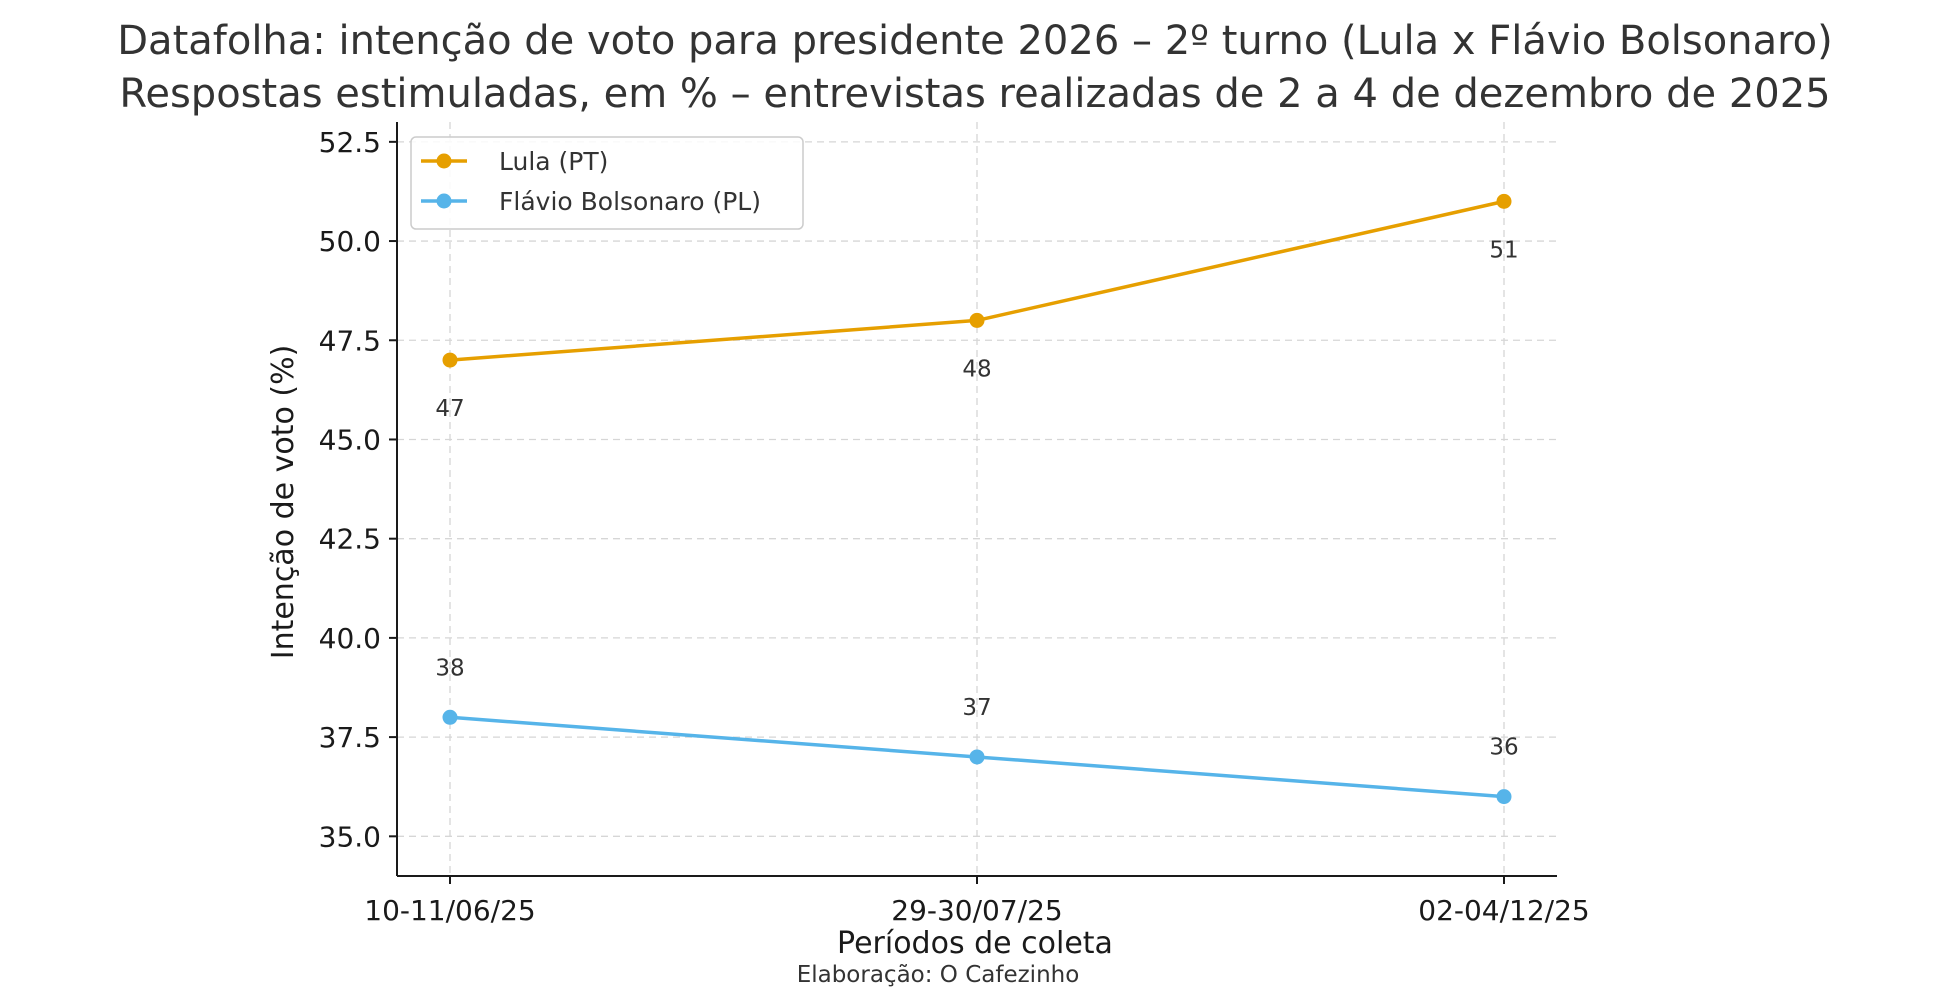 This screenshot has width=1947, height=1005. Describe the element at coordinates (350, 241) in the screenshot. I see `y-tick-label: 50.0` at that location.